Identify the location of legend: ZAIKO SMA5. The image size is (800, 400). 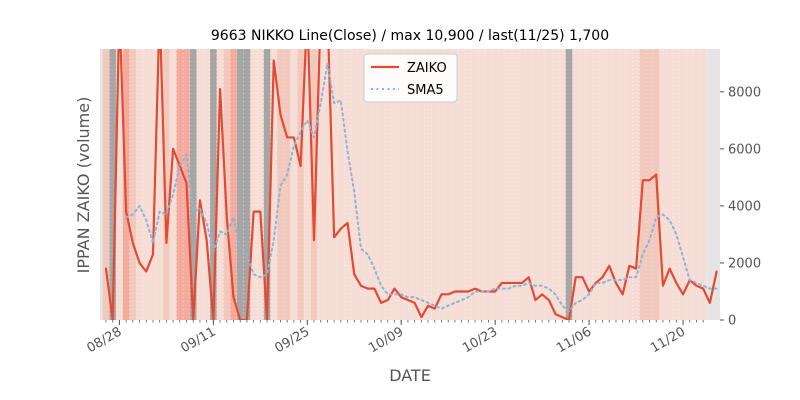
(410, 78).